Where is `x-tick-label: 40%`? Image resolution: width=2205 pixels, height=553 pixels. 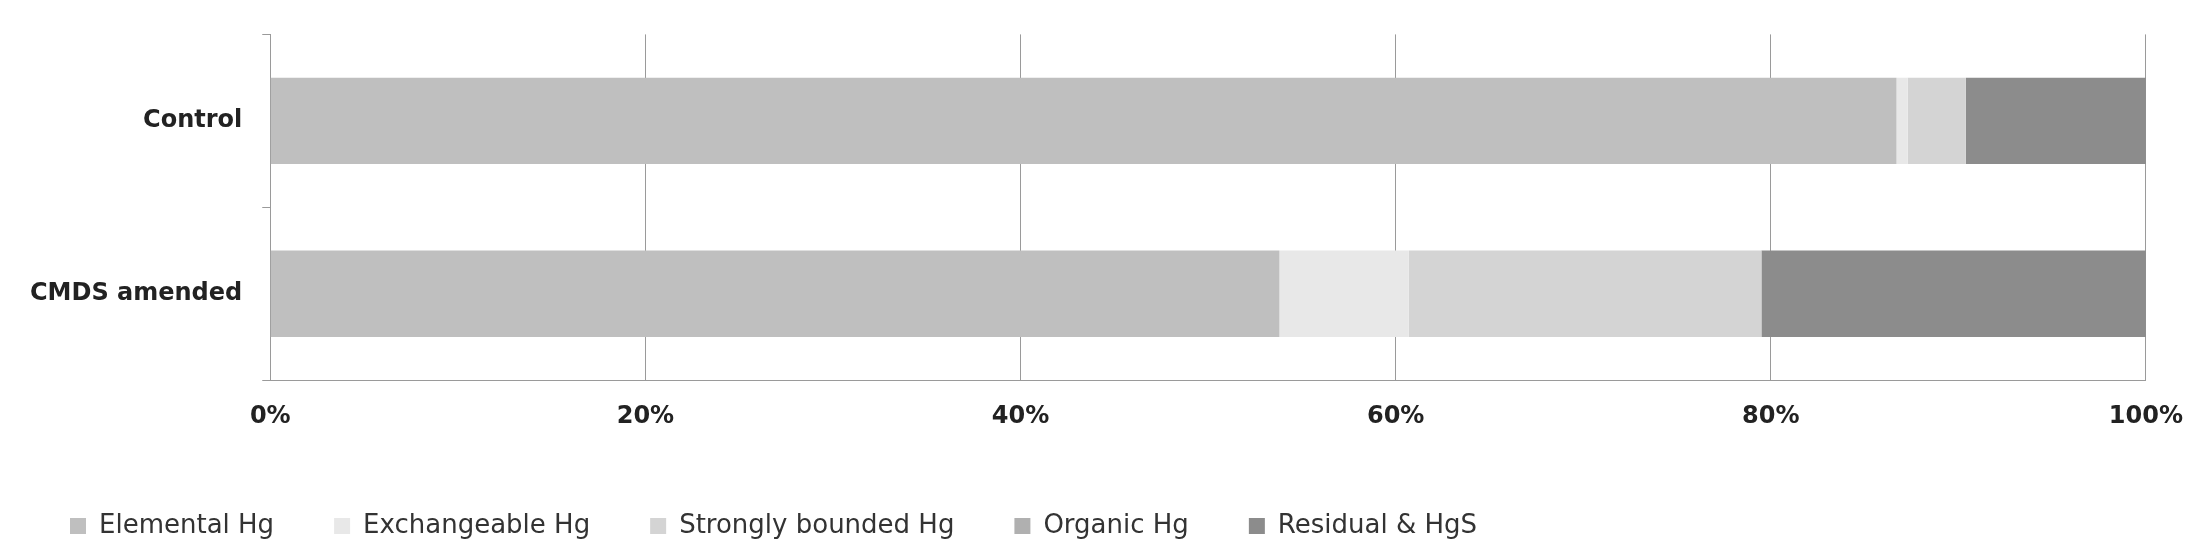
x-tick-label: 40% is located at coordinates (1020, 414).